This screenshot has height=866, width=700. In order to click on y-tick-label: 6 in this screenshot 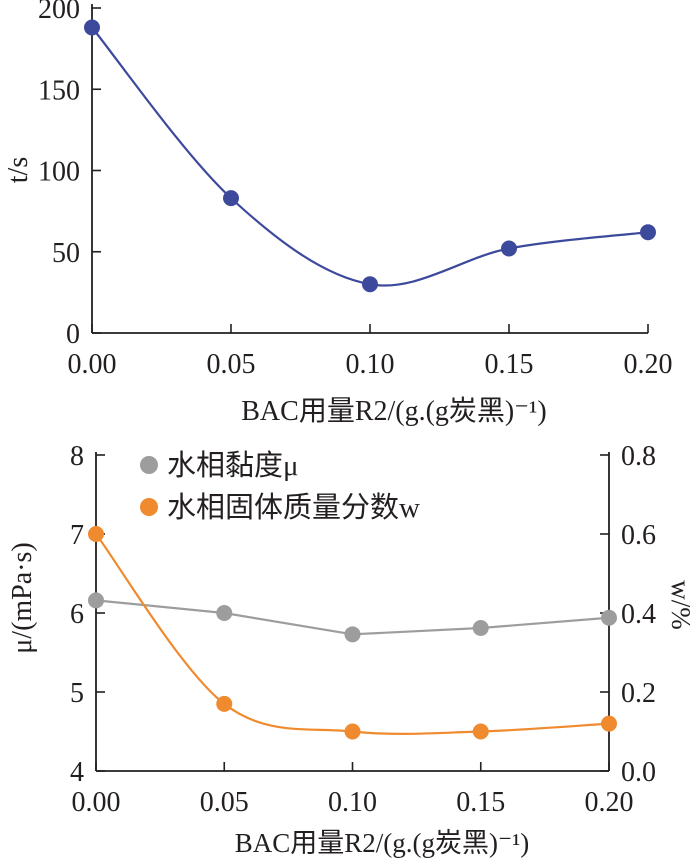, I will do `click(77, 614)`.